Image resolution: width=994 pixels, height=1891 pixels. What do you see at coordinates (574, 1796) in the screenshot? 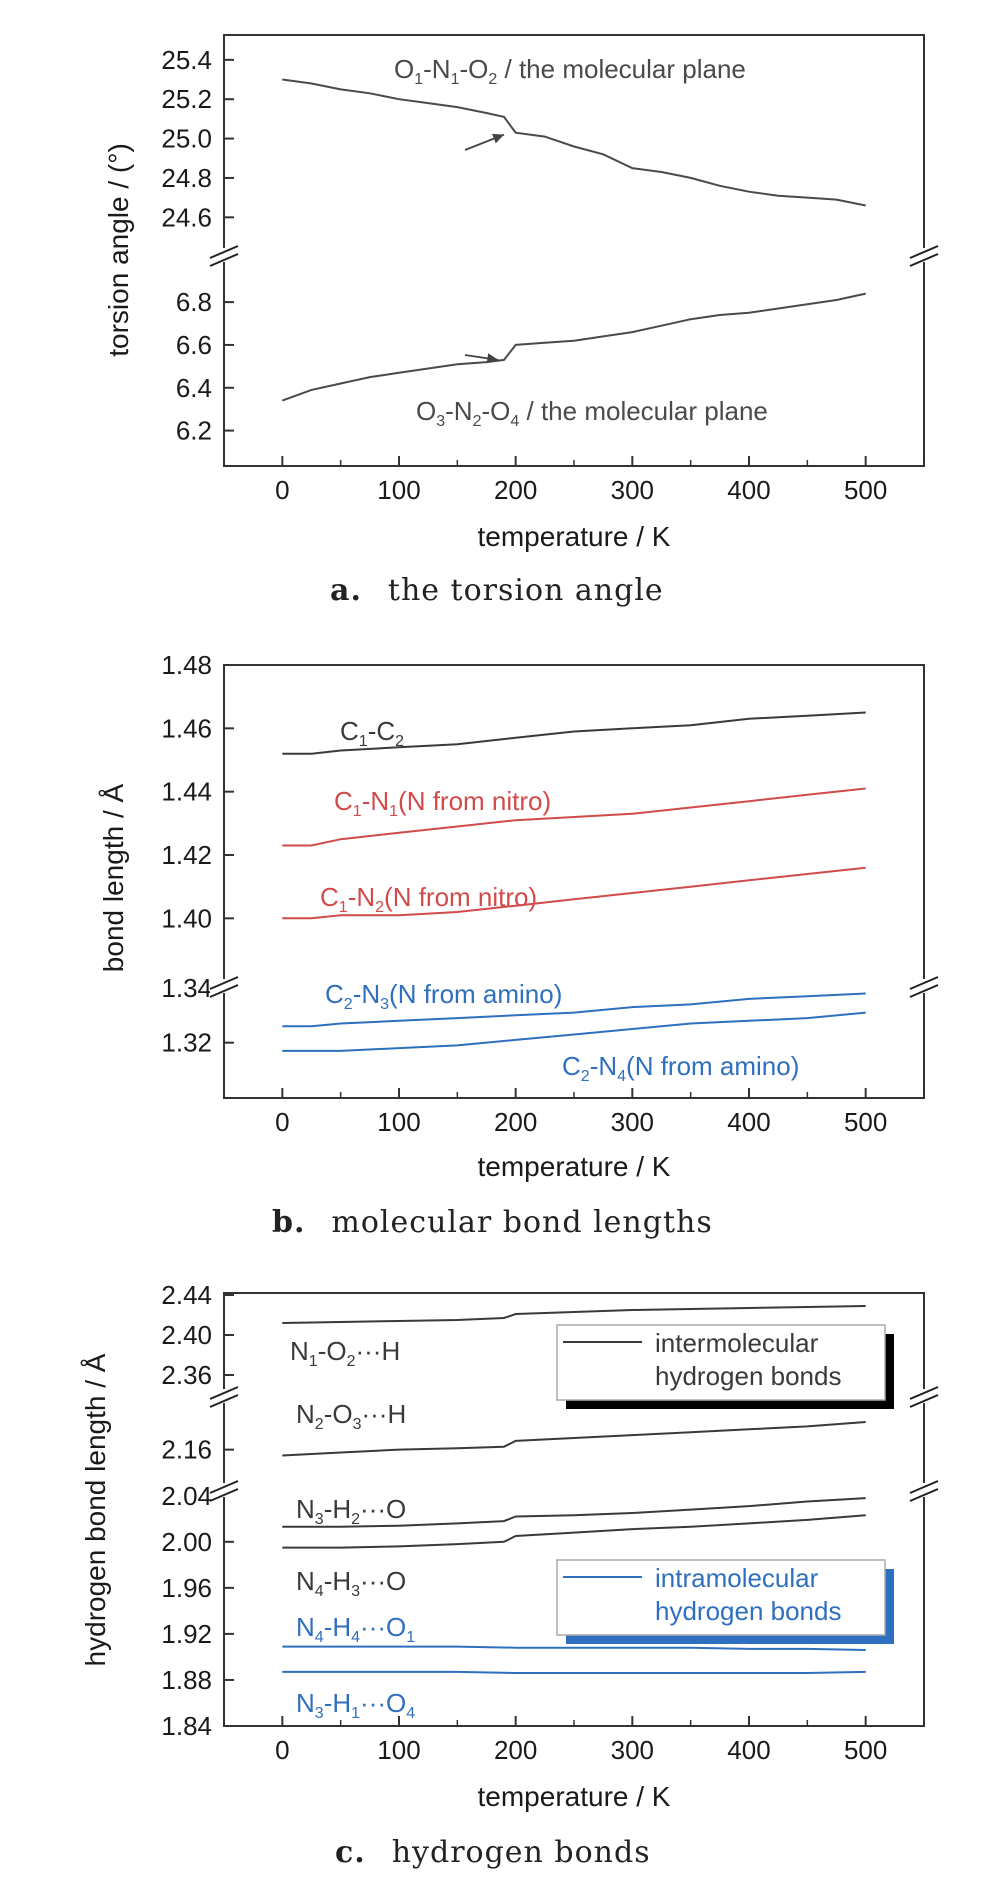
I see `panel-c-xlabel: temperature / K` at bounding box center [574, 1796].